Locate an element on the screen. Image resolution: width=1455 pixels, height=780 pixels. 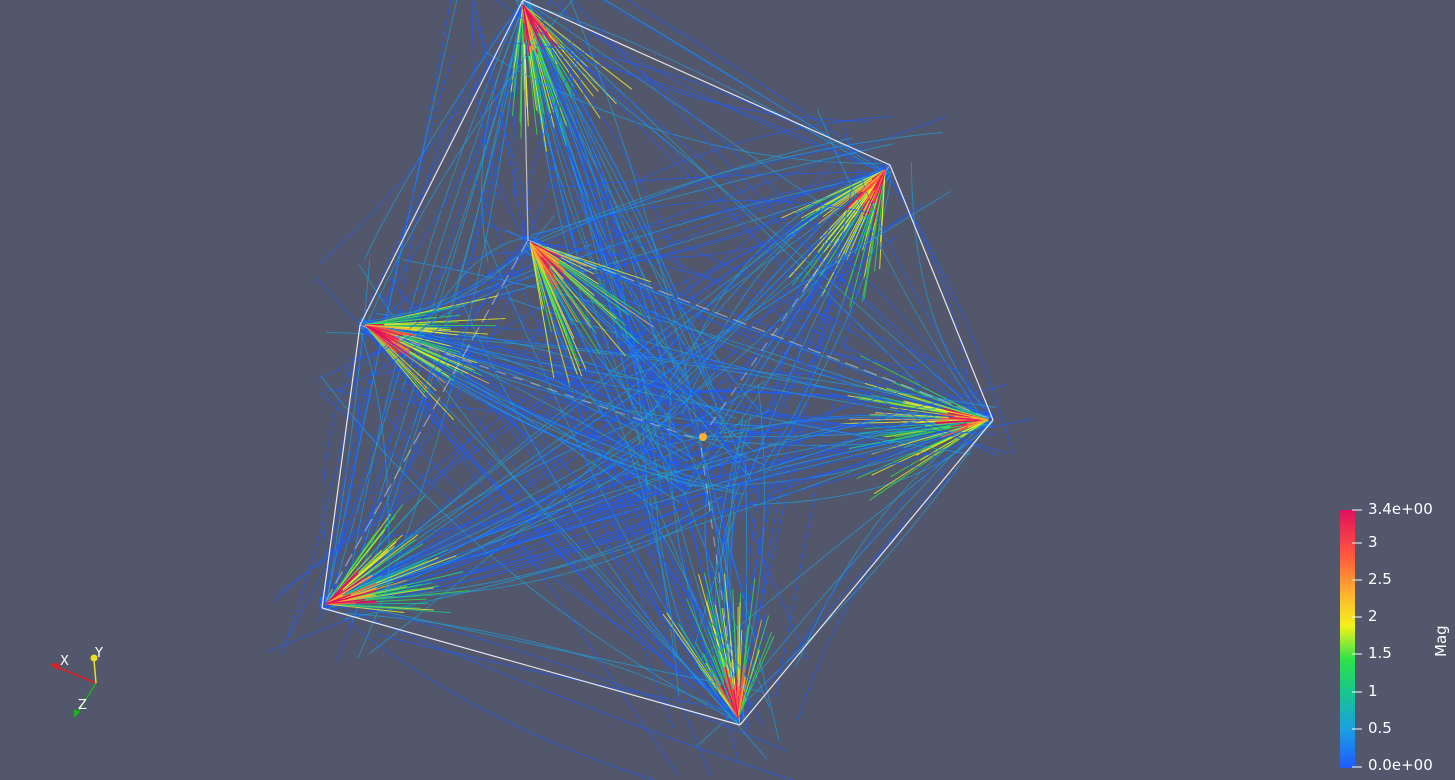
legend-tick-label: 2 is located at coordinates (1373, 616).